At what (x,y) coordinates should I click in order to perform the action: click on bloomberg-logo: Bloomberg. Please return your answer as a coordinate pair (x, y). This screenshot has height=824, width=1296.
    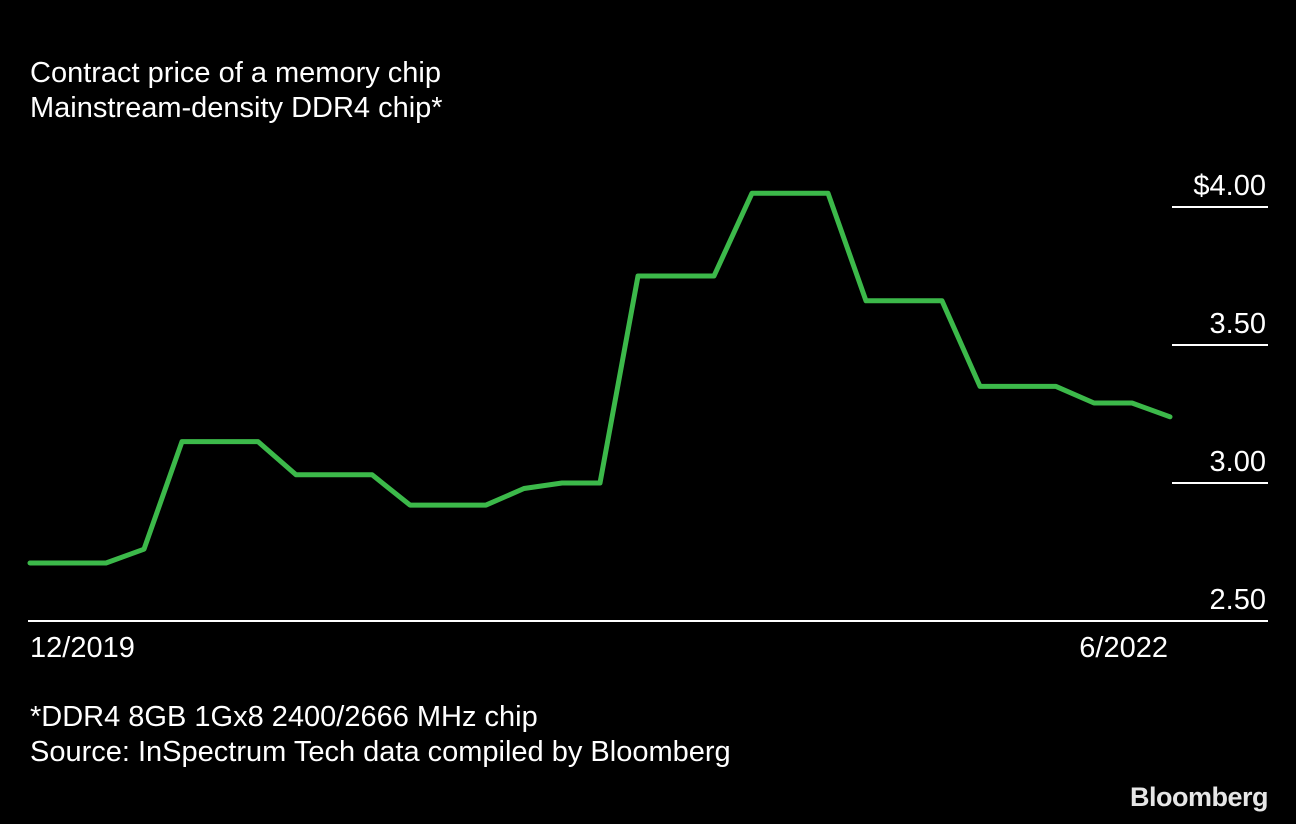
    Looking at the image, I should click on (1199, 797).